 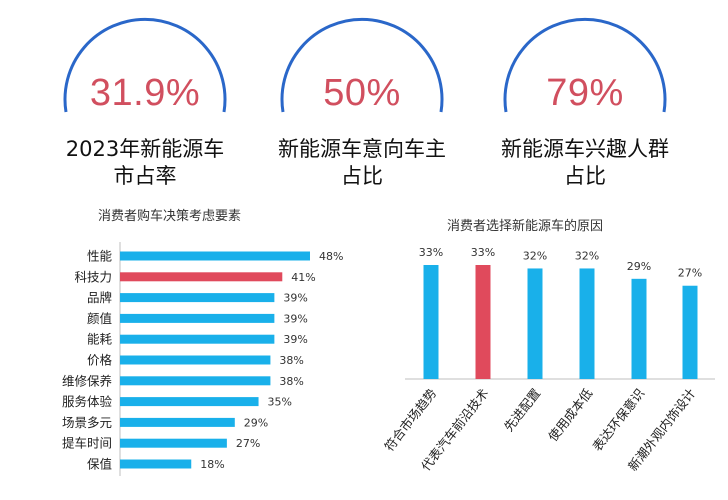 What do you see at coordinates (585, 93) in the screenshot?
I see `kpi-value-interest-group: 79%` at bounding box center [585, 93].